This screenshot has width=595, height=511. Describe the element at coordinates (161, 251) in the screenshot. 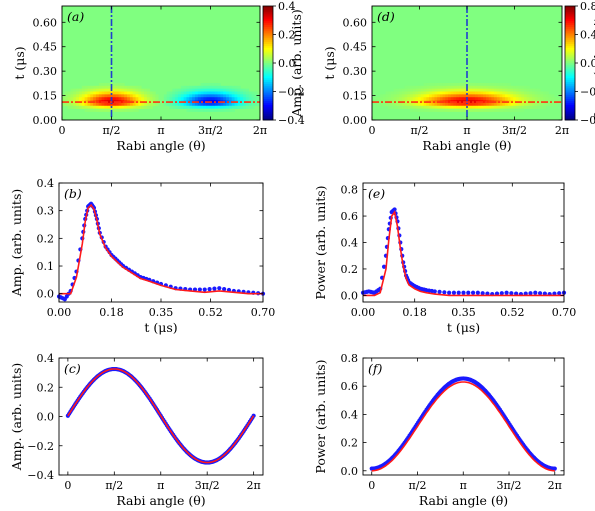

I see `data-series-b` at that location.